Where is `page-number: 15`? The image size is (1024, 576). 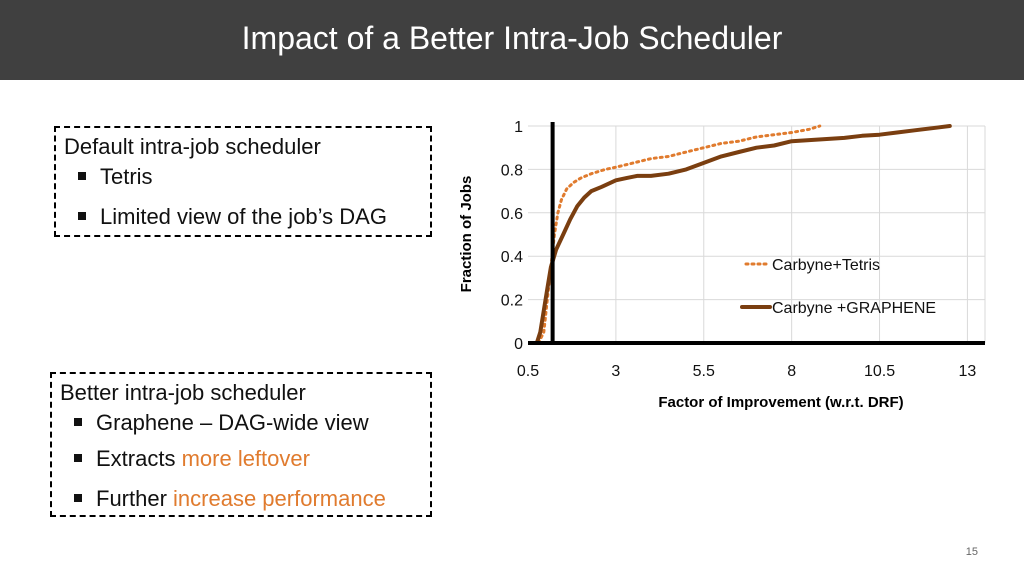 page-number: 15 is located at coordinates (971, 552).